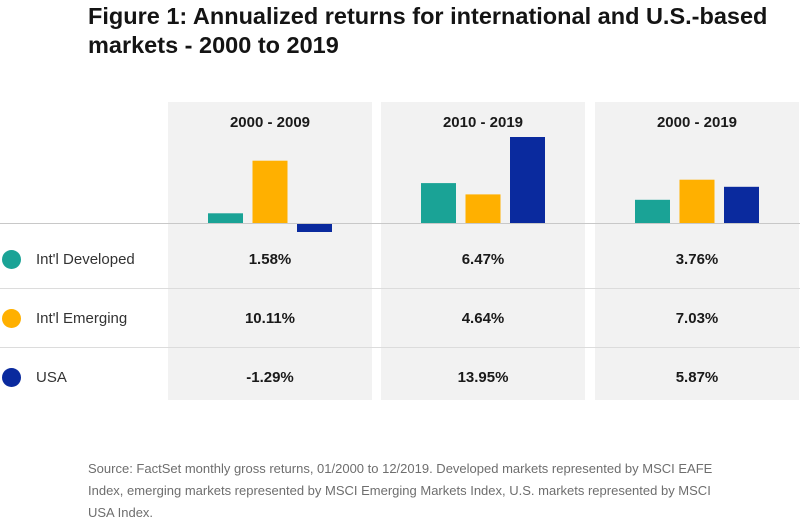 Image resolution: width=800 pixels, height=526 pixels. Describe the element at coordinates (82, 318) in the screenshot. I see `legend-label-intl-emerging: Int'l Emerging` at that location.